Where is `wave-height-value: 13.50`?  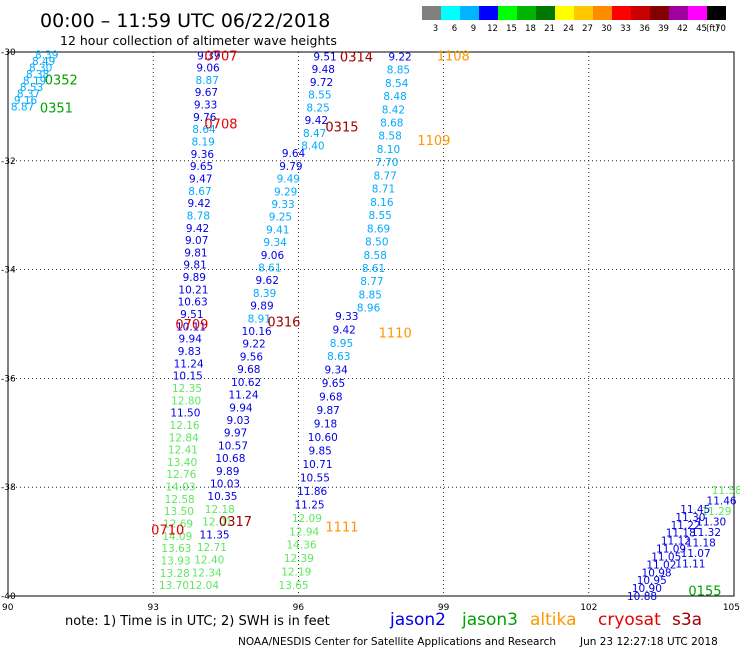 wave-height-value: 13.50 is located at coordinates (179, 512).